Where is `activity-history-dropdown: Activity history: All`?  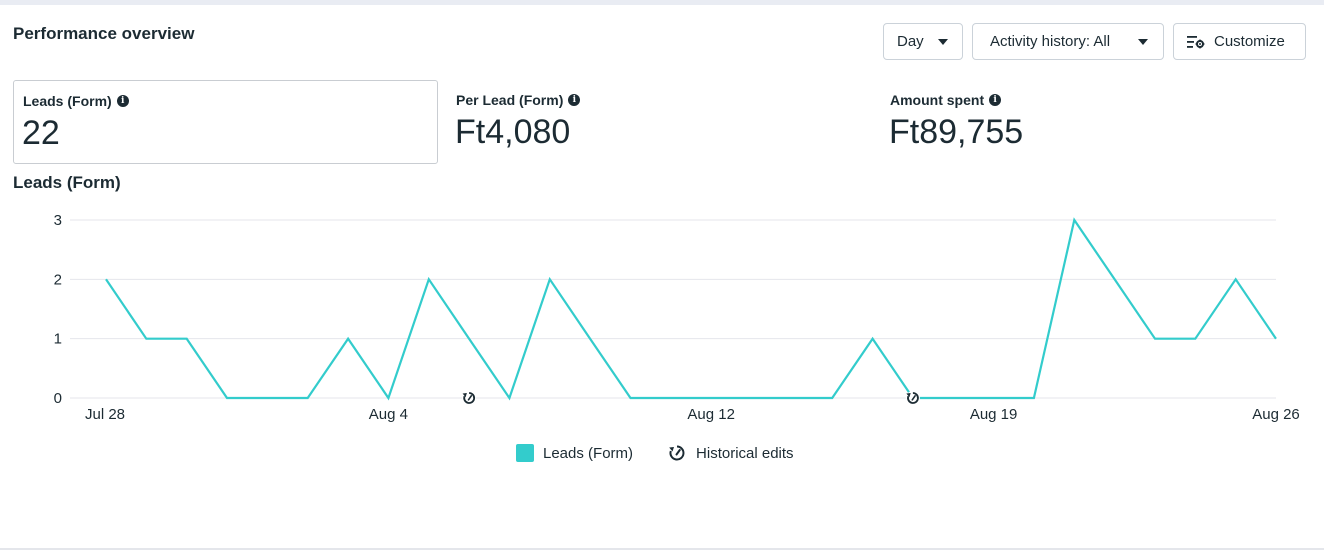
activity-history-dropdown: Activity history: All is located at coordinates (1068, 41).